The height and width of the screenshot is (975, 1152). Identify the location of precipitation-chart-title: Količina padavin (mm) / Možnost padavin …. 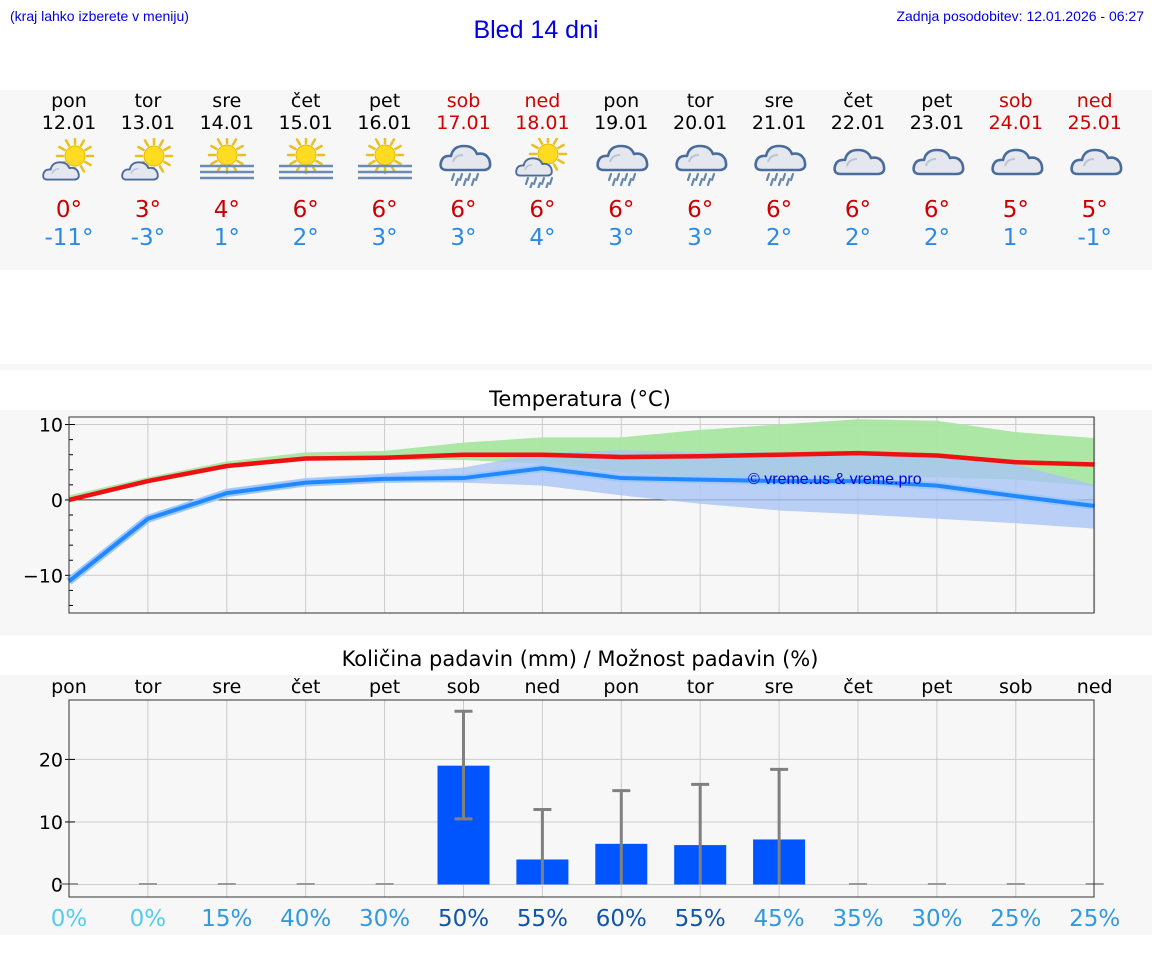
(580, 659).